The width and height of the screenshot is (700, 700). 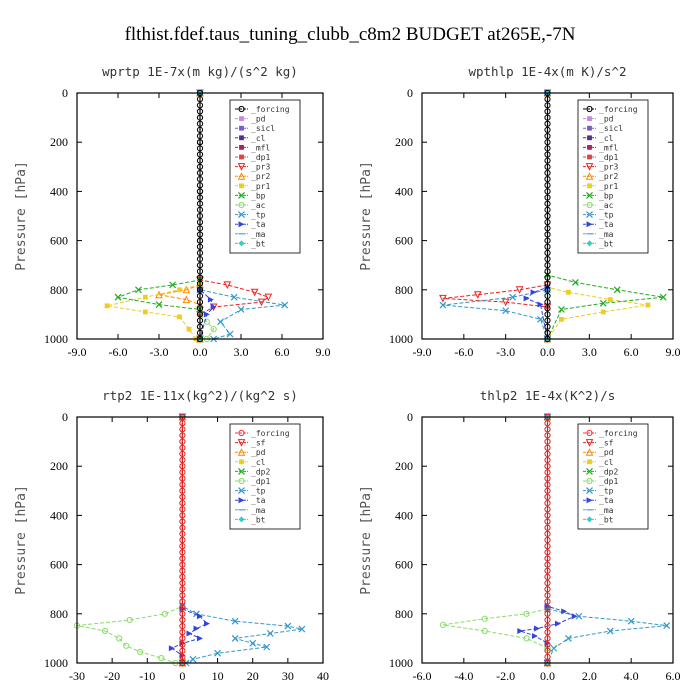 I want to click on x-tick-label: 10, so click(x=218, y=676).